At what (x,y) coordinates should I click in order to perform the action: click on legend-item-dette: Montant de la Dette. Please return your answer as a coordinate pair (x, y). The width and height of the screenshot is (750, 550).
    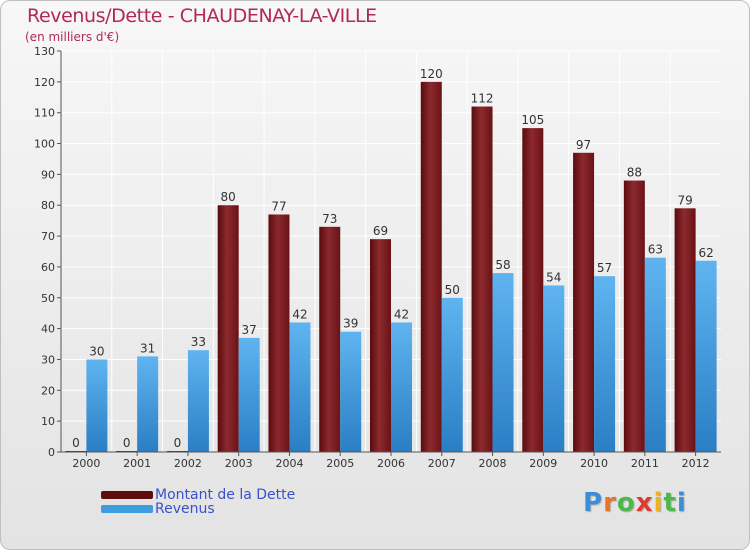
    Looking at the image, I should click on (198, 495).